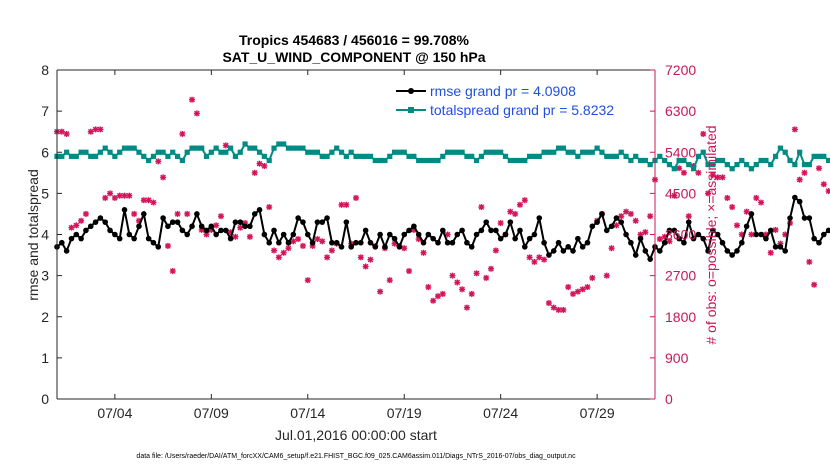 This screenshot has width=830, height=470. What do you see at coordinates (680, 317) in the screenshot?
I see `right-tick-label: 1800` at bounding box center [680, 317].